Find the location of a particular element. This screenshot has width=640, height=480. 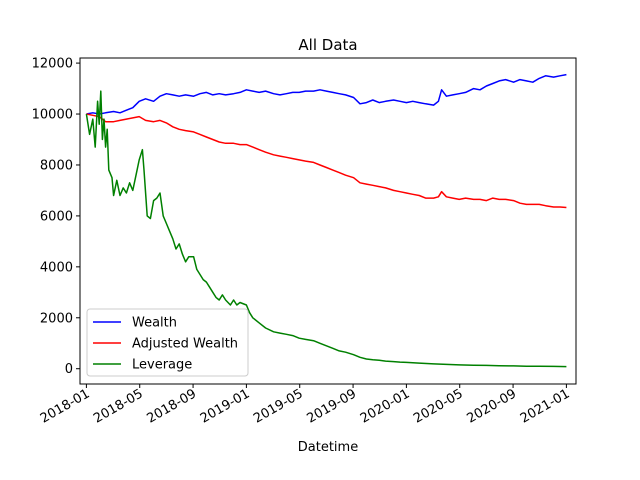

legend-label: Wealth is located at coordinates (154, 323).